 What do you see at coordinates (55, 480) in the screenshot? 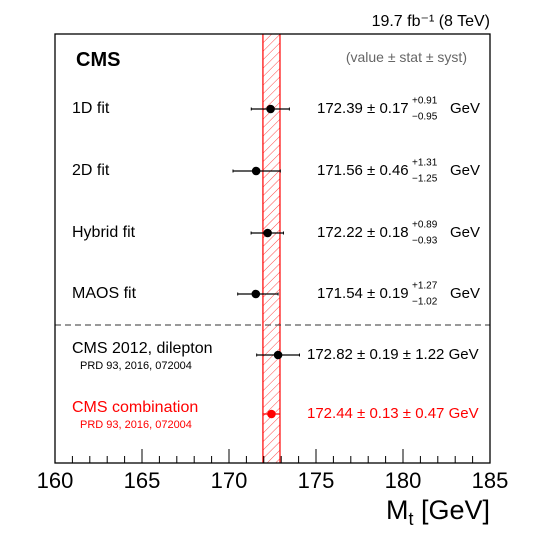
I see `x-tick-label: 160` at bounding box center [55, 480].